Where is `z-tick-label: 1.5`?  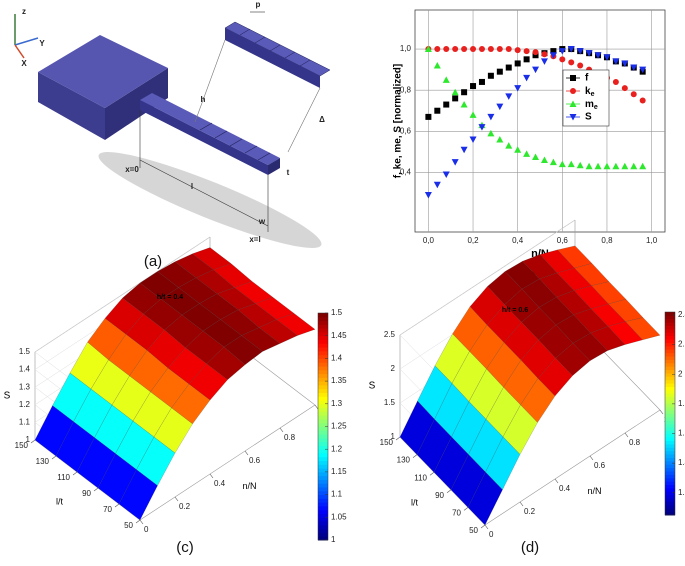 z-tick-label: 1.5 is located at coordinates (390, 402).